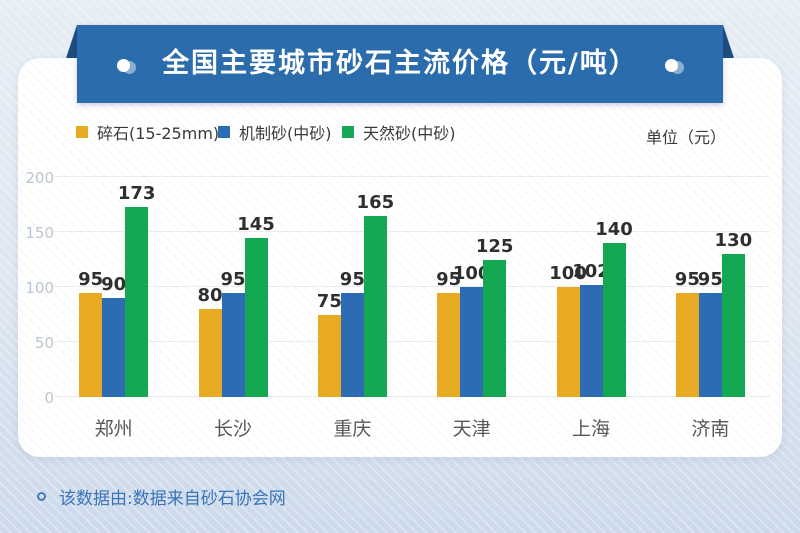  I want to click on y-axis: 0 50 100 150 200, so click(38, 288).